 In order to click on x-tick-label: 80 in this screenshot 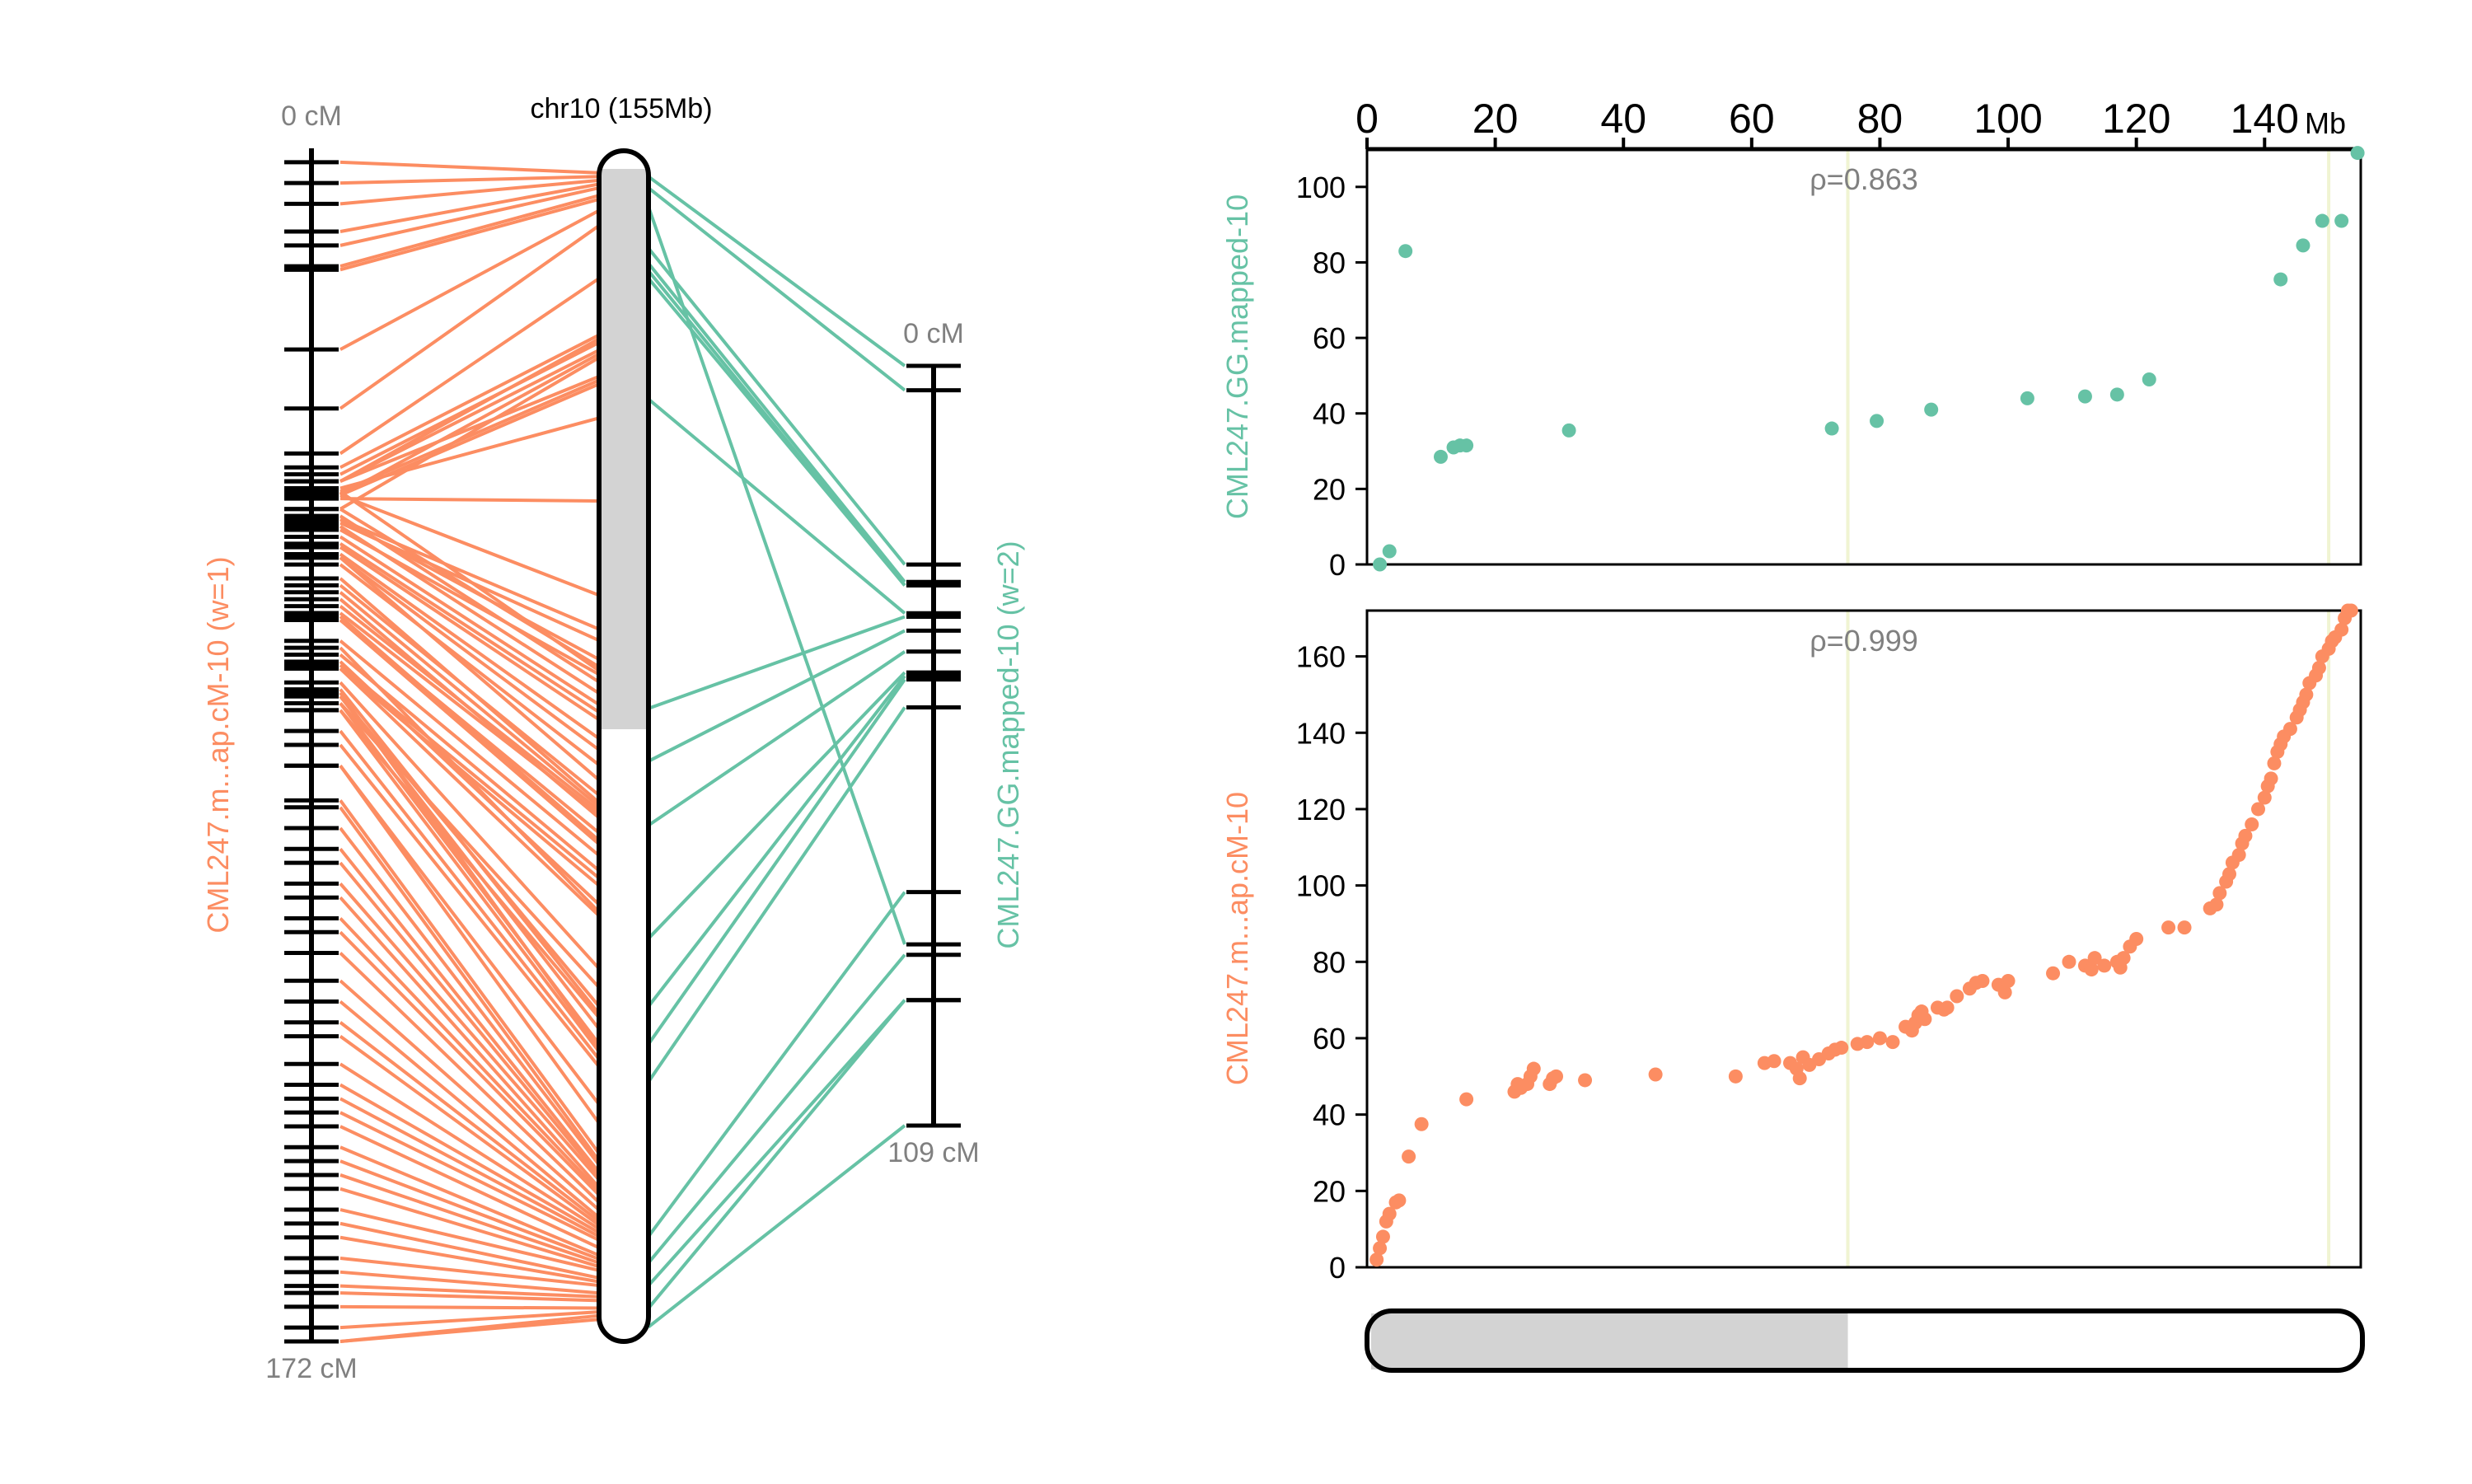, I will do `click(1880, 119)`.